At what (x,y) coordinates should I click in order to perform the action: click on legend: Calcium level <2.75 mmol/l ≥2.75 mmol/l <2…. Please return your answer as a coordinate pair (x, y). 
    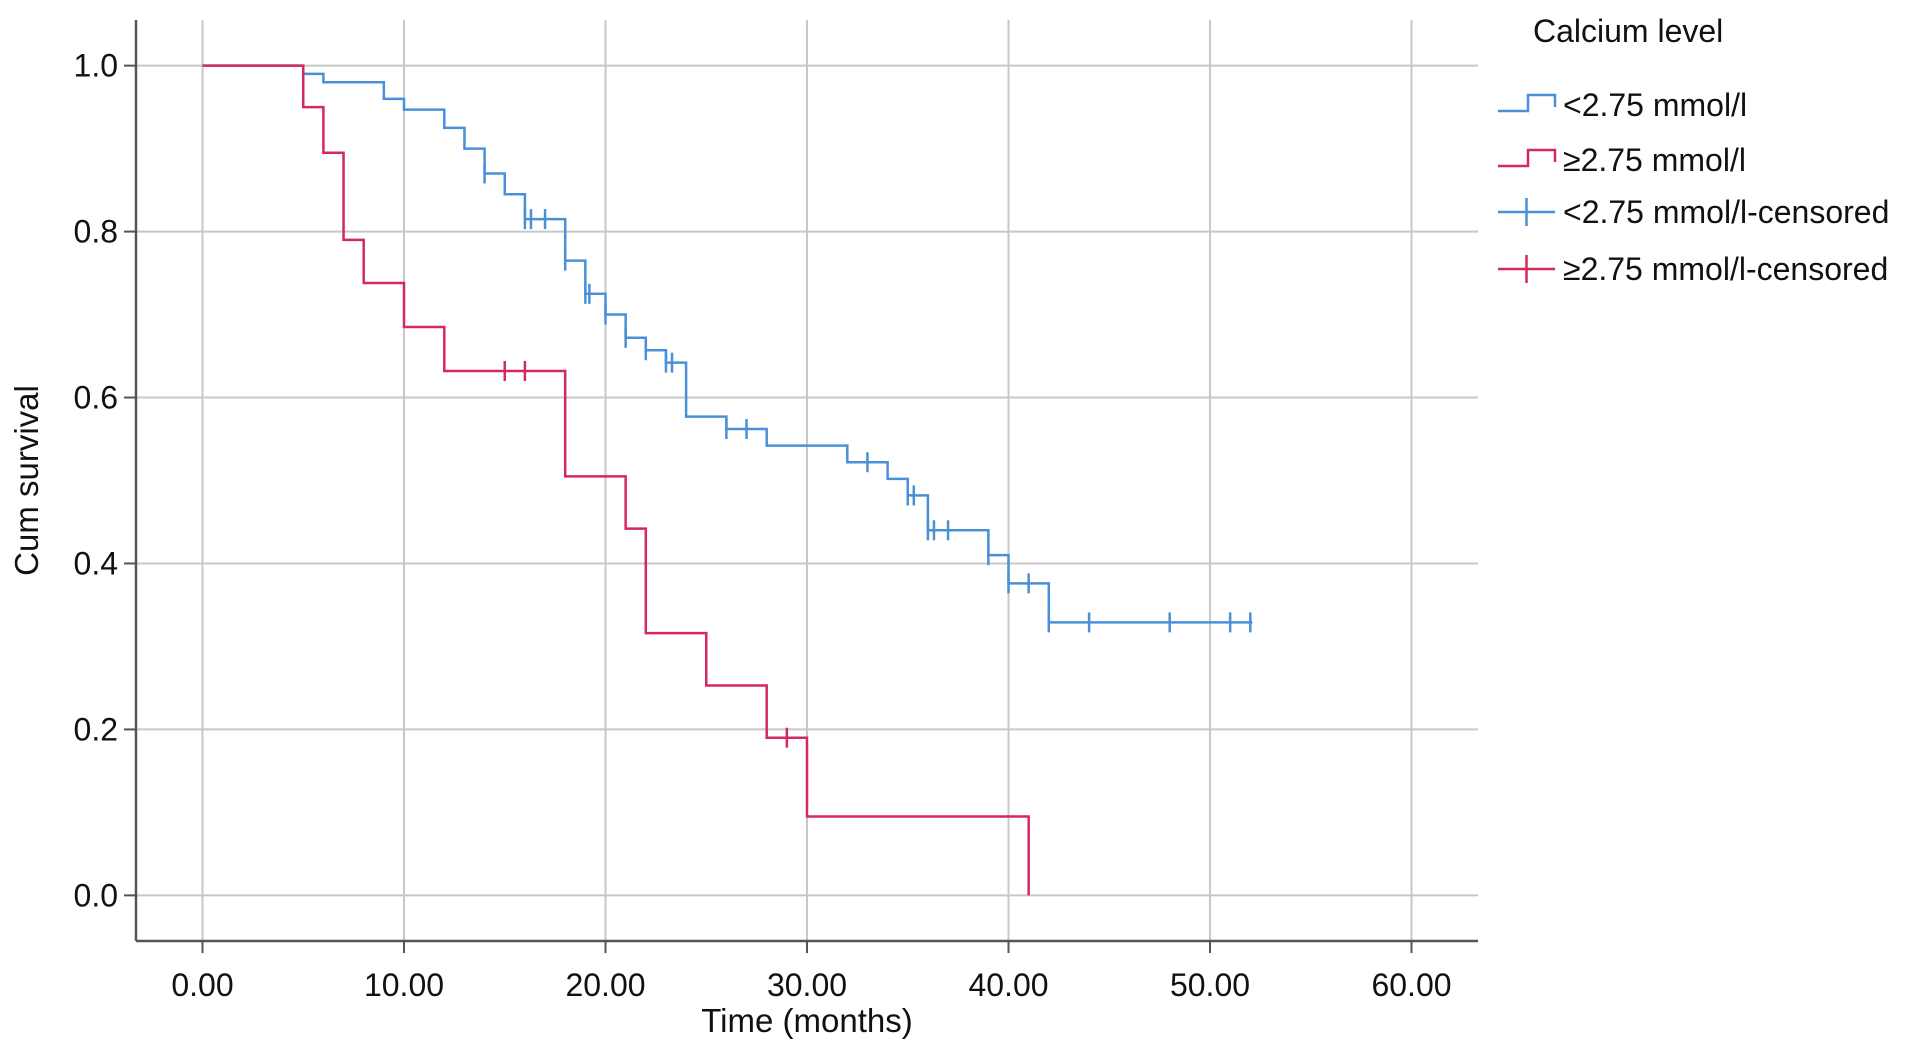
    Looking at the image, I should click on (1693, 150).